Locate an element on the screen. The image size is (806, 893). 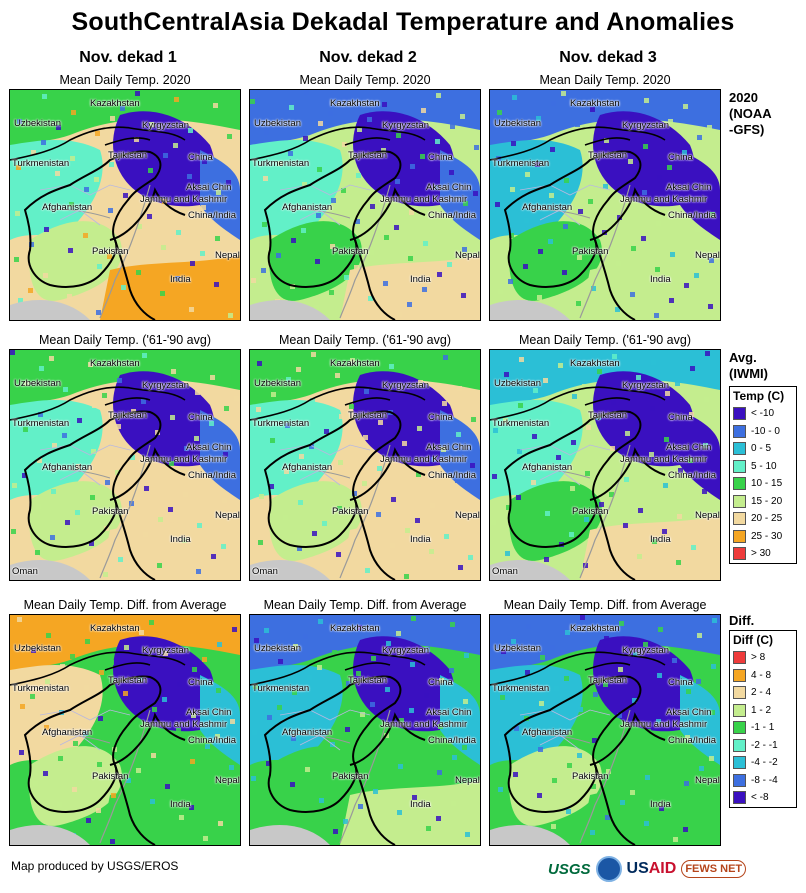
map-title-r2c3: Mean Daily Temp. ('61-'90 avg) is located at coordinates (605, 340).